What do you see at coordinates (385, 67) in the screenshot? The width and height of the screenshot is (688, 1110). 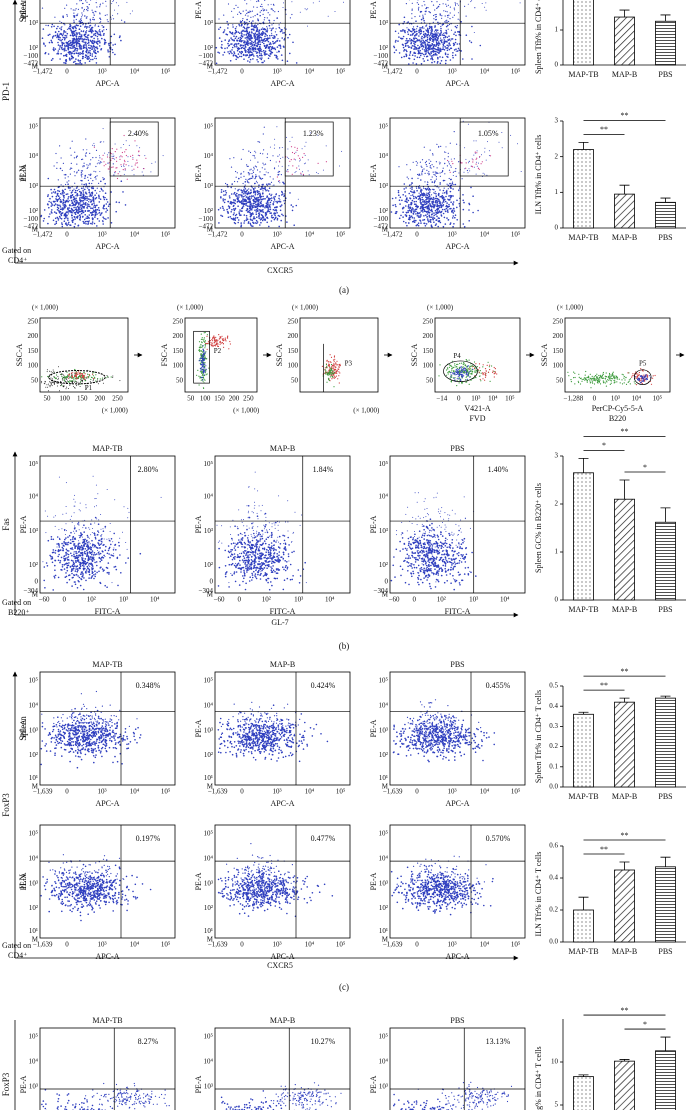 I see `corner-label: M` at bounding box center [385, 67].